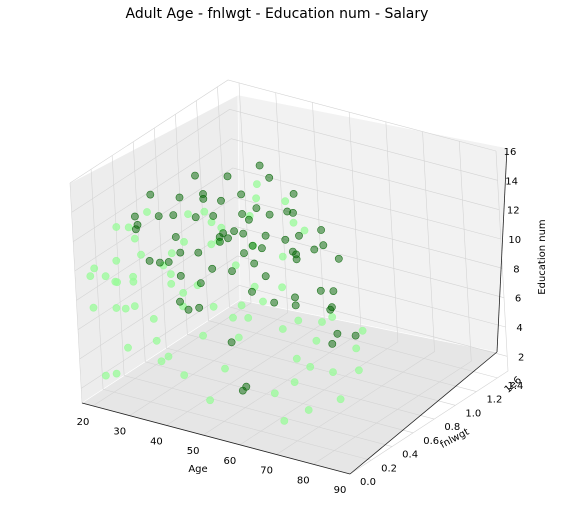  Describe the element at coordinates (494, 400) in the screenshot. I see `y-tick-label: 1.2` at that location.